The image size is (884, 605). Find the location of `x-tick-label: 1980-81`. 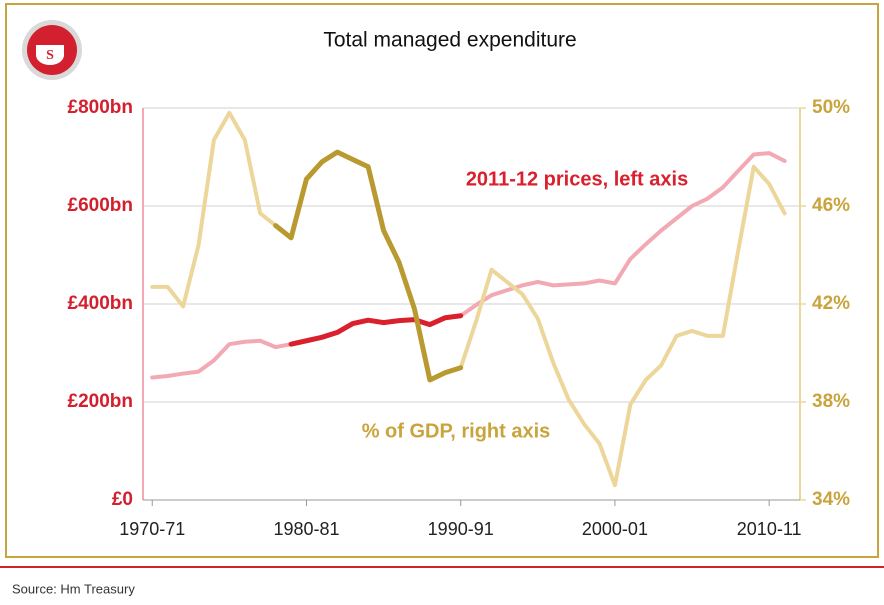

x-tick-label: 1980-81 is located at coordinates (306, 529).